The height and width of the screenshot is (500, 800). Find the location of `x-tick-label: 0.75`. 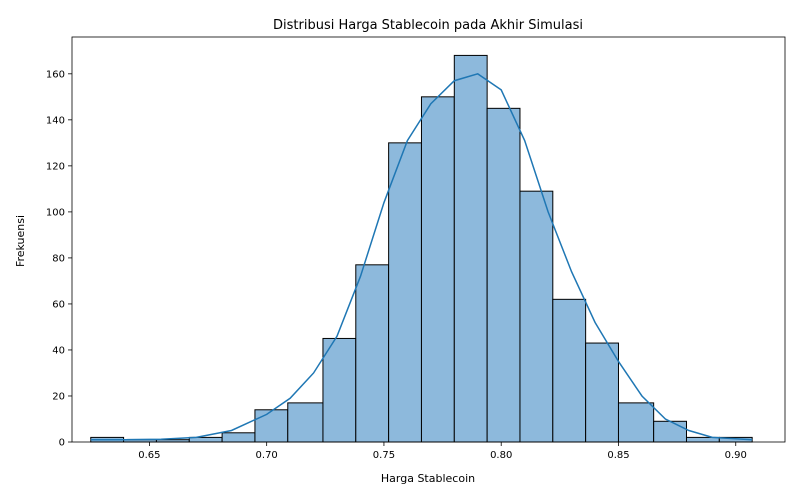

x-tick-label: 0.75 is located at coordinates (384, 455).